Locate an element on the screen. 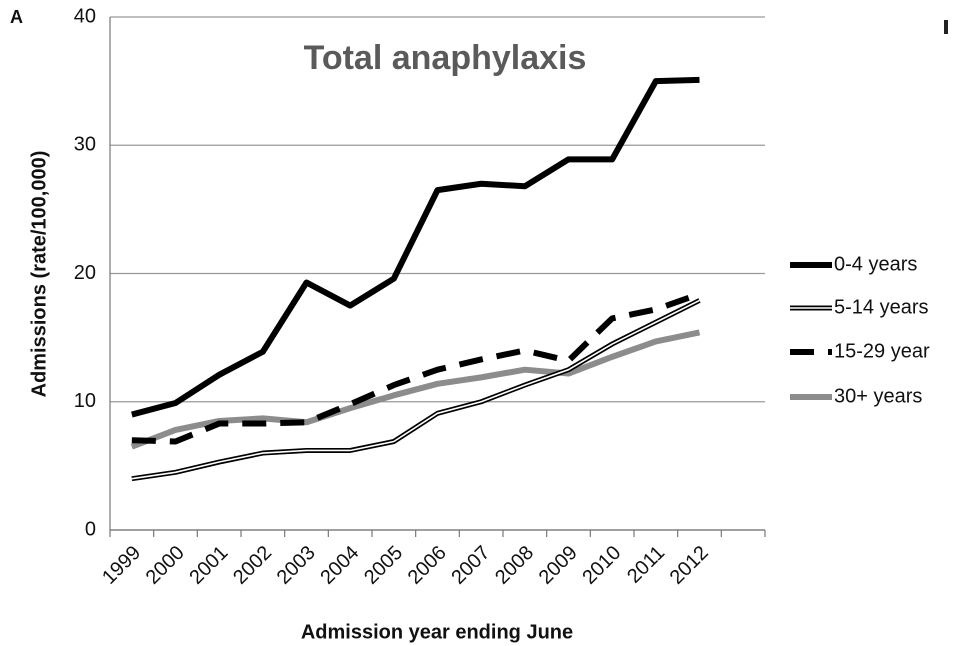 This screenshot has width=953, height=646. x-tick-label: 2000 is located at coordinates (165, 565).